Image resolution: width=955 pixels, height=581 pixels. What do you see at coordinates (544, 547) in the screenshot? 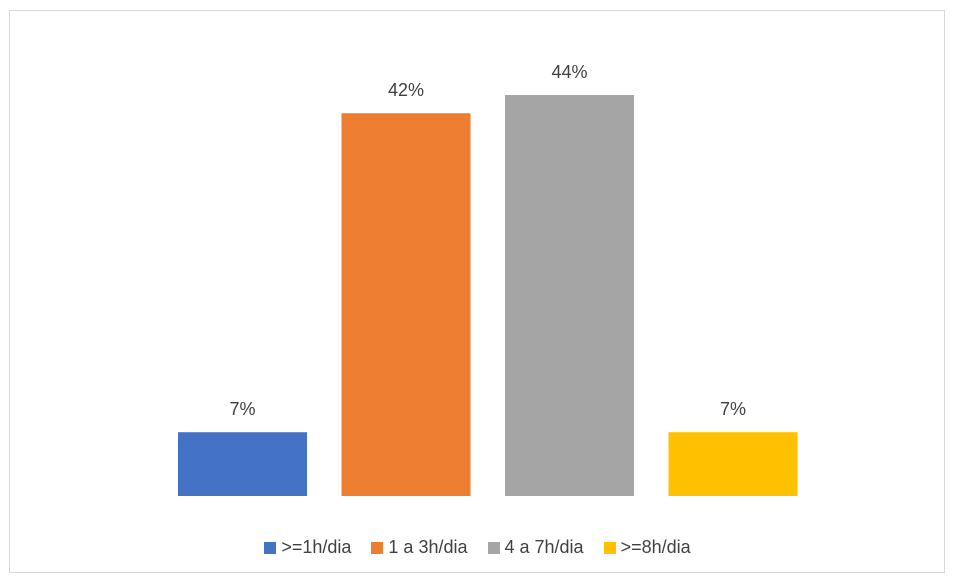
I see `legend-label-4-7h: 4 a 7h/dia` at bounding box center [544, 547].